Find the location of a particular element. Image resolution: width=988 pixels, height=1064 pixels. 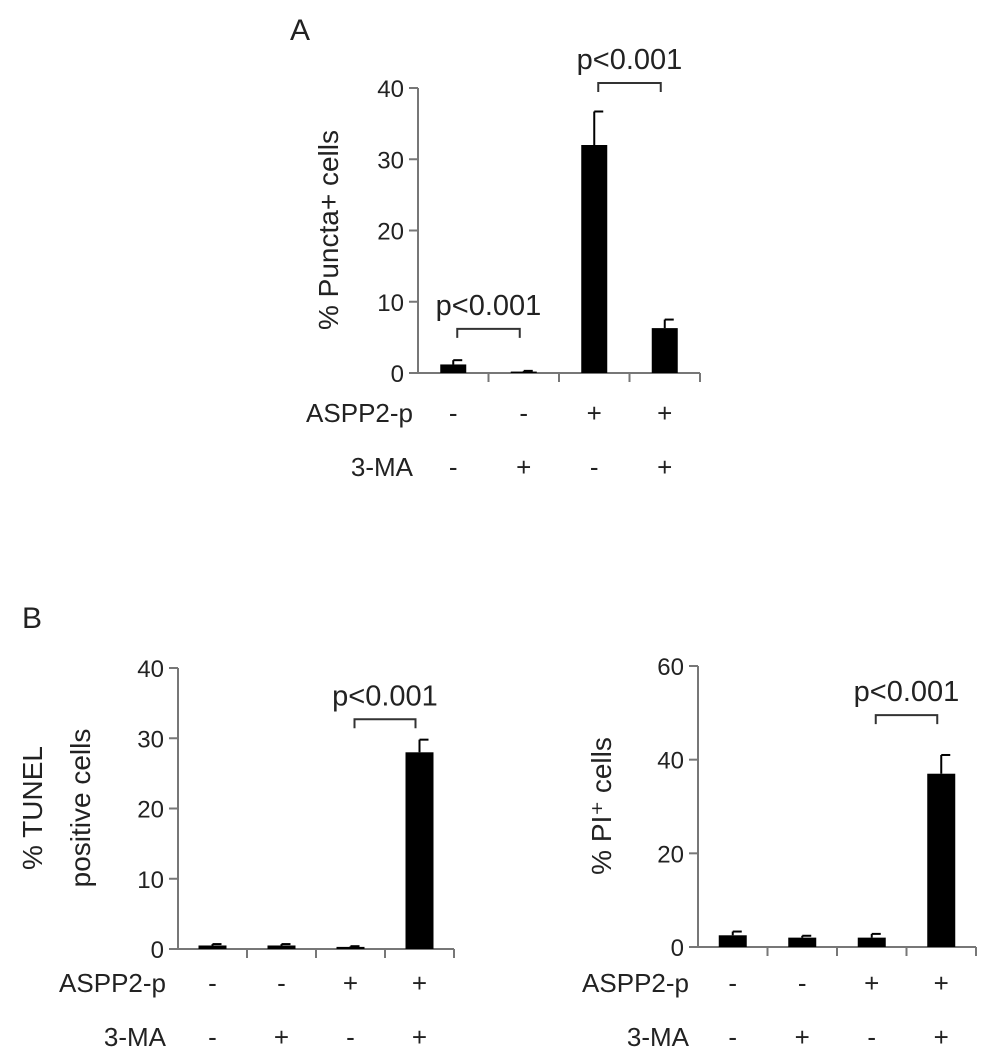

y-axis-title: % PI⁺ cells is located at coordinates (601, 806).